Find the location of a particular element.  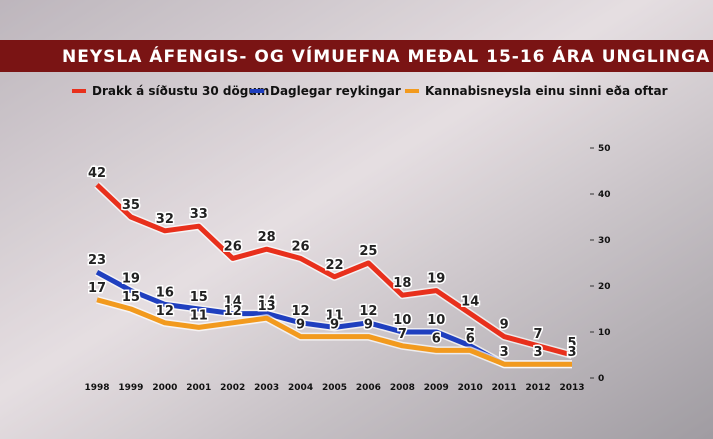

x-tick-label: 2008 is located at coordinates (402, 388).